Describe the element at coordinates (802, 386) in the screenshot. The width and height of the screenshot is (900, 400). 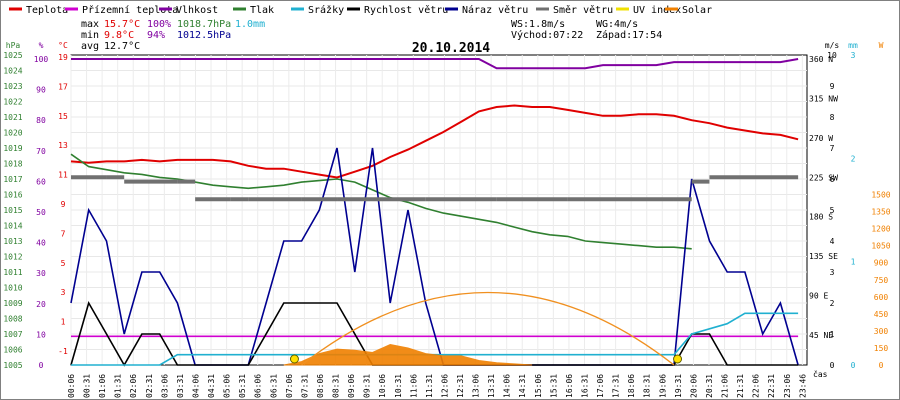
I see `x-tick-label: 23:46` at that location.